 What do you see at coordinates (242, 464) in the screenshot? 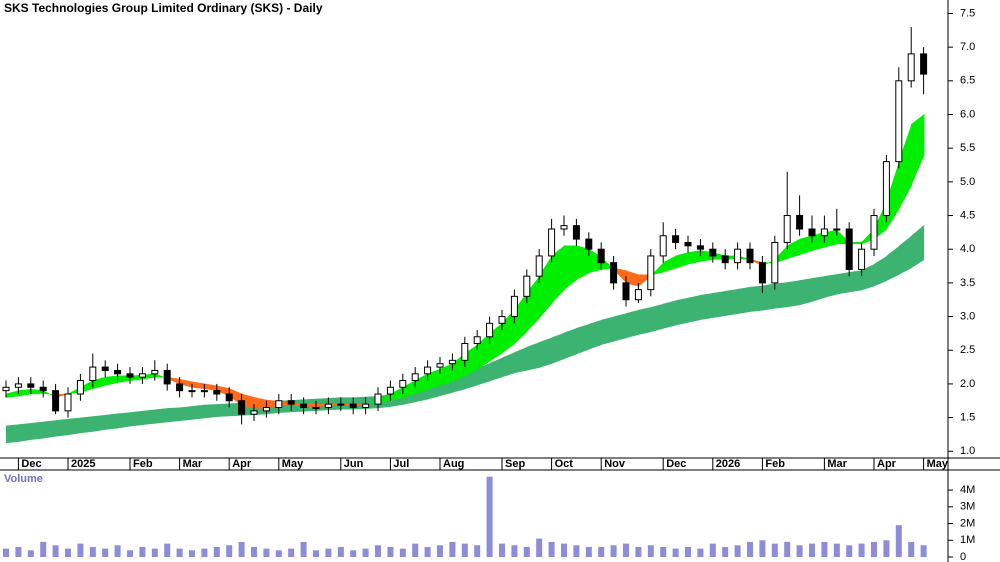
I see `x-tick-label: Apr` at bounding box center [242, 464].